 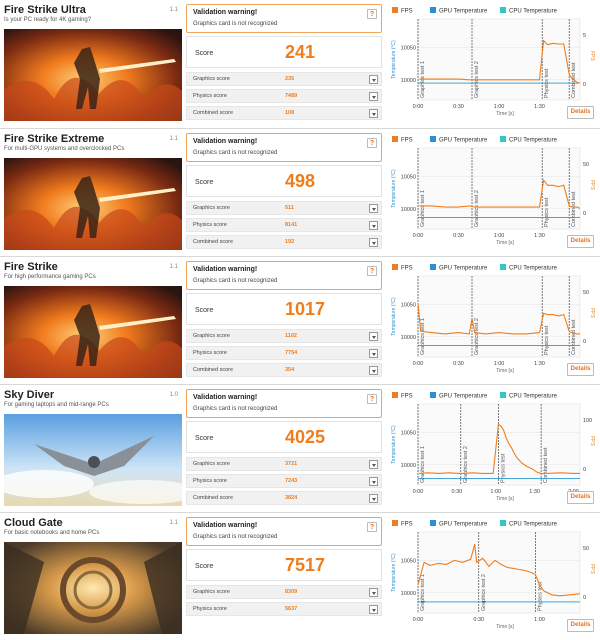 I want to click on art-ring, so click(x=93, y=590).